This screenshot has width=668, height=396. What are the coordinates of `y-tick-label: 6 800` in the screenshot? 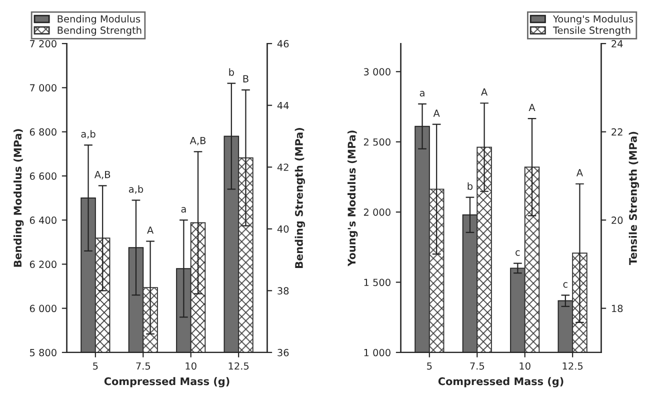 It's located at (43, 132).